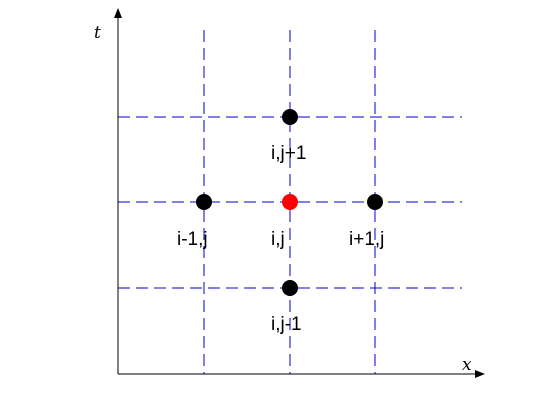 This screenshot has height=420, width=560. What do you see at coordinates (204, 202) in the screenshot?
I see `node-left` at bounding box center [204, 202].